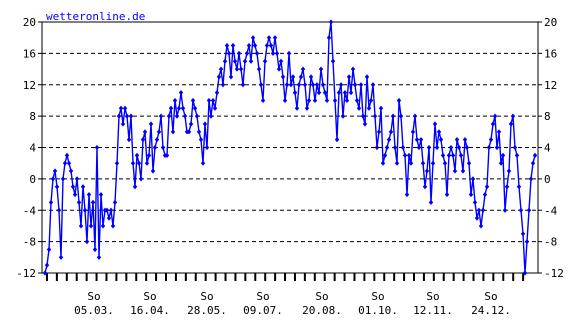  What do you see at coordinates (433, 310) in the screenshot?
I see `x-date-label: 12.11.` at bounding box center [433, 310].